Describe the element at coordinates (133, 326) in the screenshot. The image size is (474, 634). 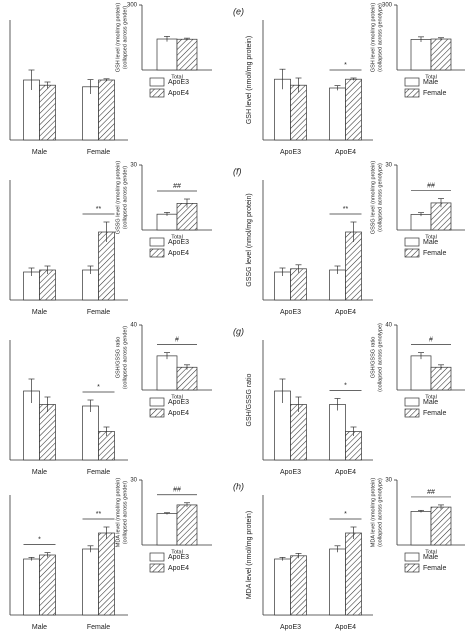
I see `y-tick-label: 40` at that location.